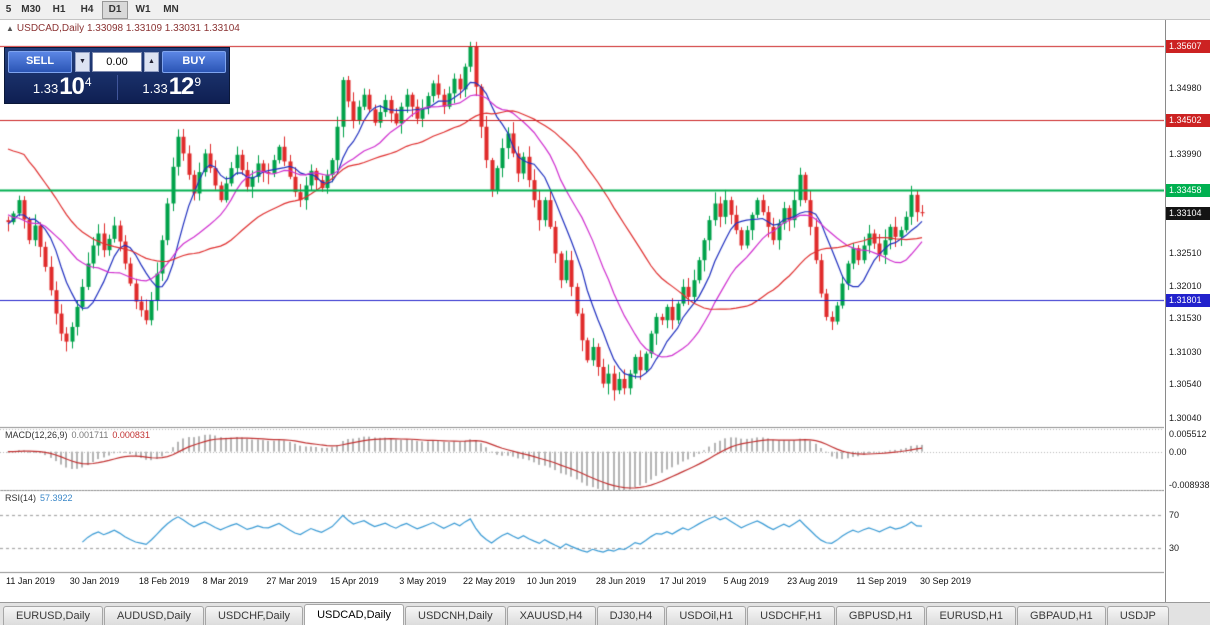 Image resolution: width=1210 pixels, height=625 pixels. Describe the element at coordinates (39, 498) in the screenshot. I see `rsi-indicator-label: RSI(14) 57.3922` at that location.